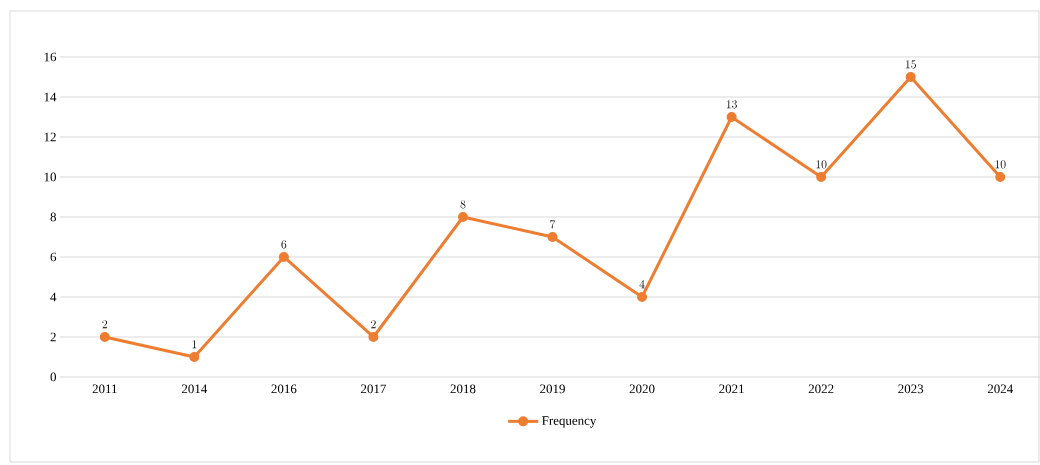 The height and width of the screenshot is (465, 1040). Describe the element at coordinates (50, 57) in the screenshot. I see `y-tick-label: 16` at that location.